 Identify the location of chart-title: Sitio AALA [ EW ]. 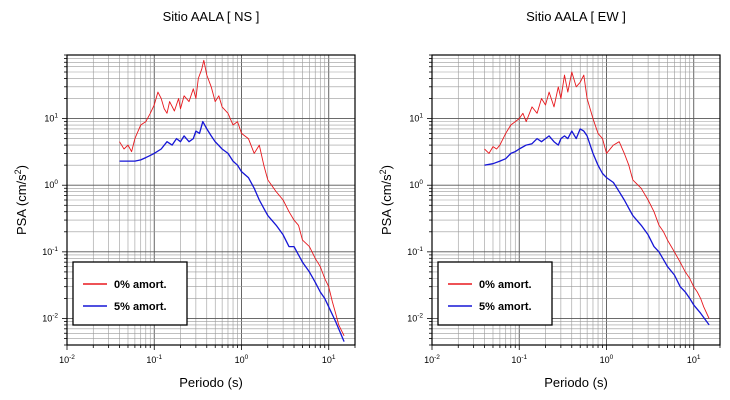
(576, 16).